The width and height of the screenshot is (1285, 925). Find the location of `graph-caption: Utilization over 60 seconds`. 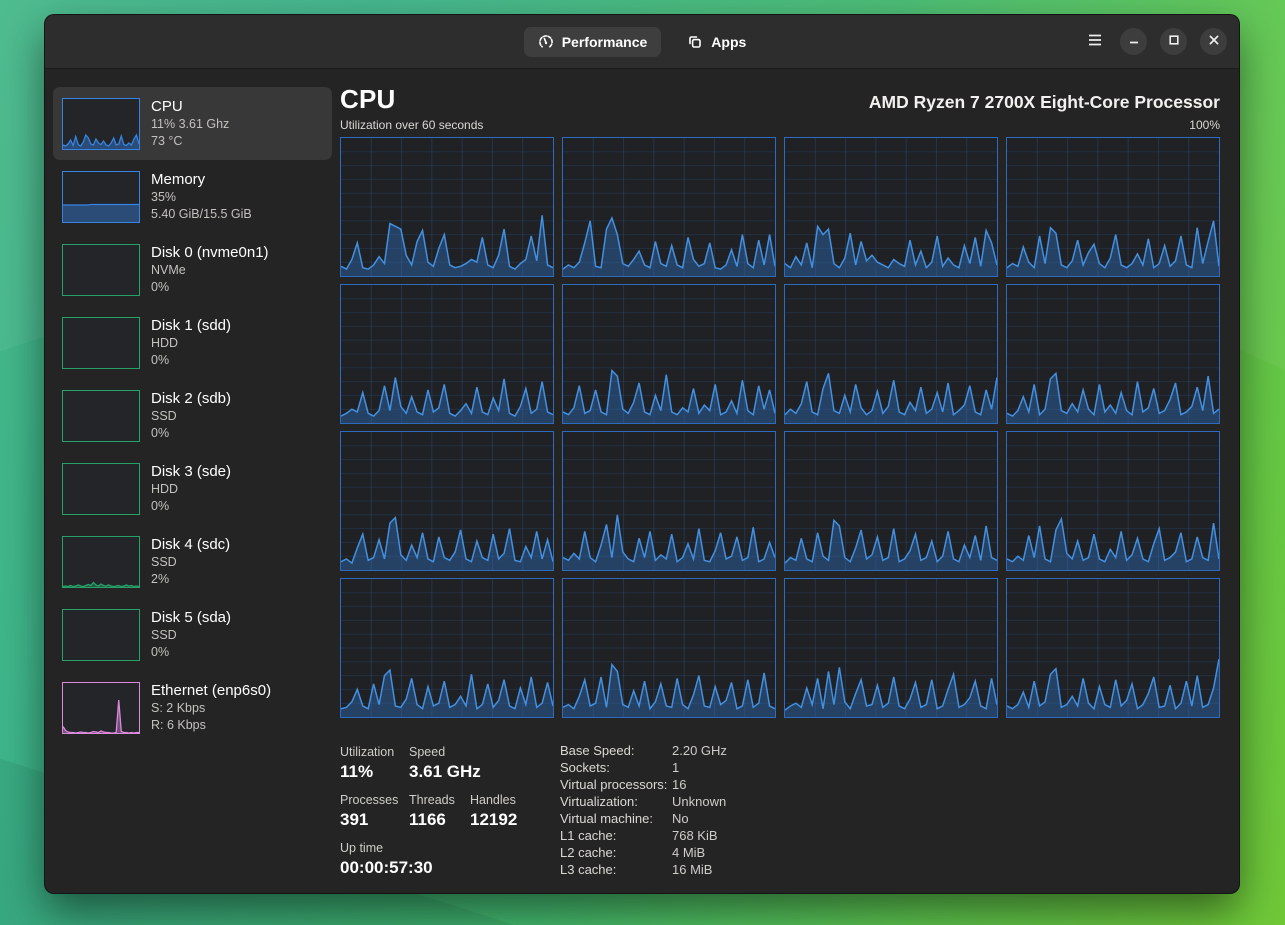

graph-caption: Utilization over 60 seconds is located at coordinates (412, 125).